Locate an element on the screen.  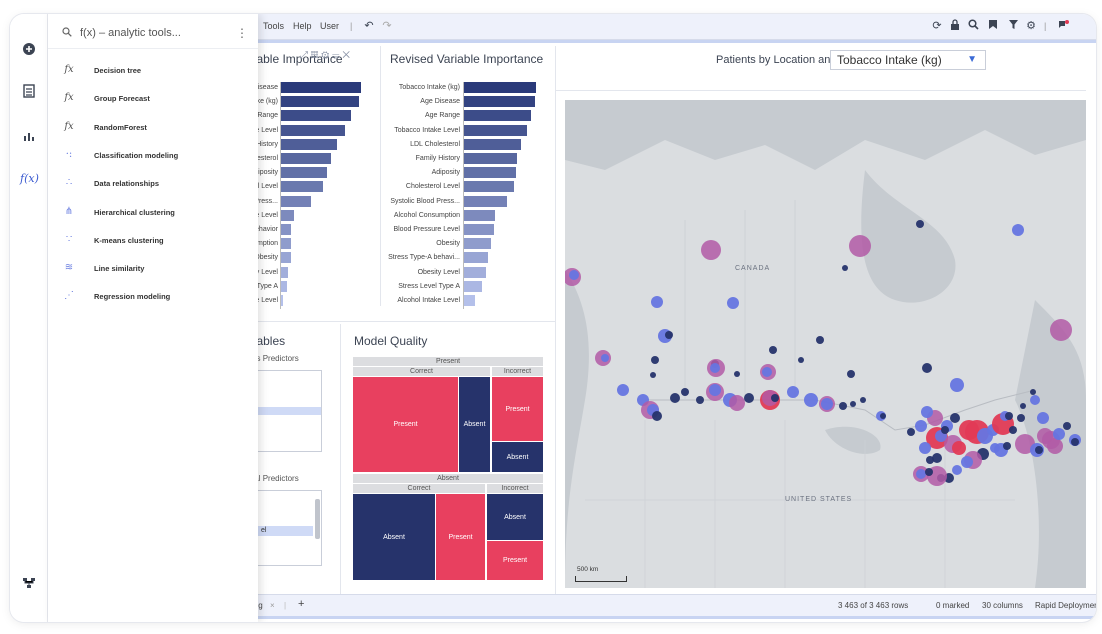
analytics-fx-icon: f(x) is located at coordinates (29, 178).